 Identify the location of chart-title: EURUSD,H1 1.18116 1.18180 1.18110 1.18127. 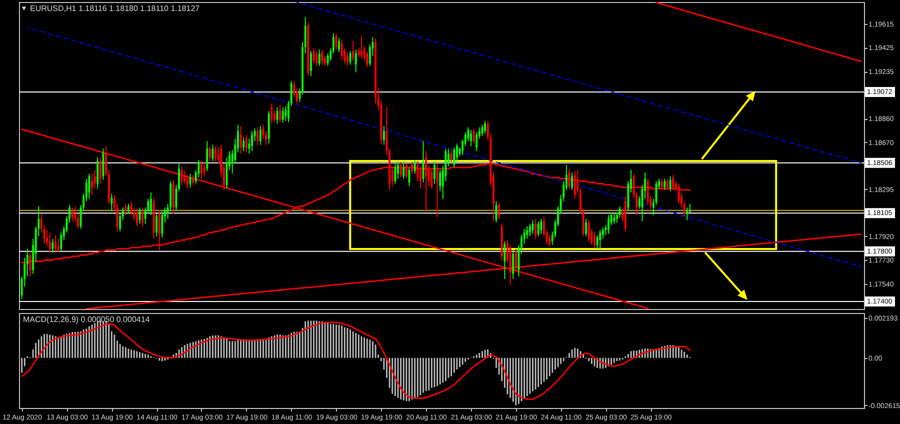
(115, 8).